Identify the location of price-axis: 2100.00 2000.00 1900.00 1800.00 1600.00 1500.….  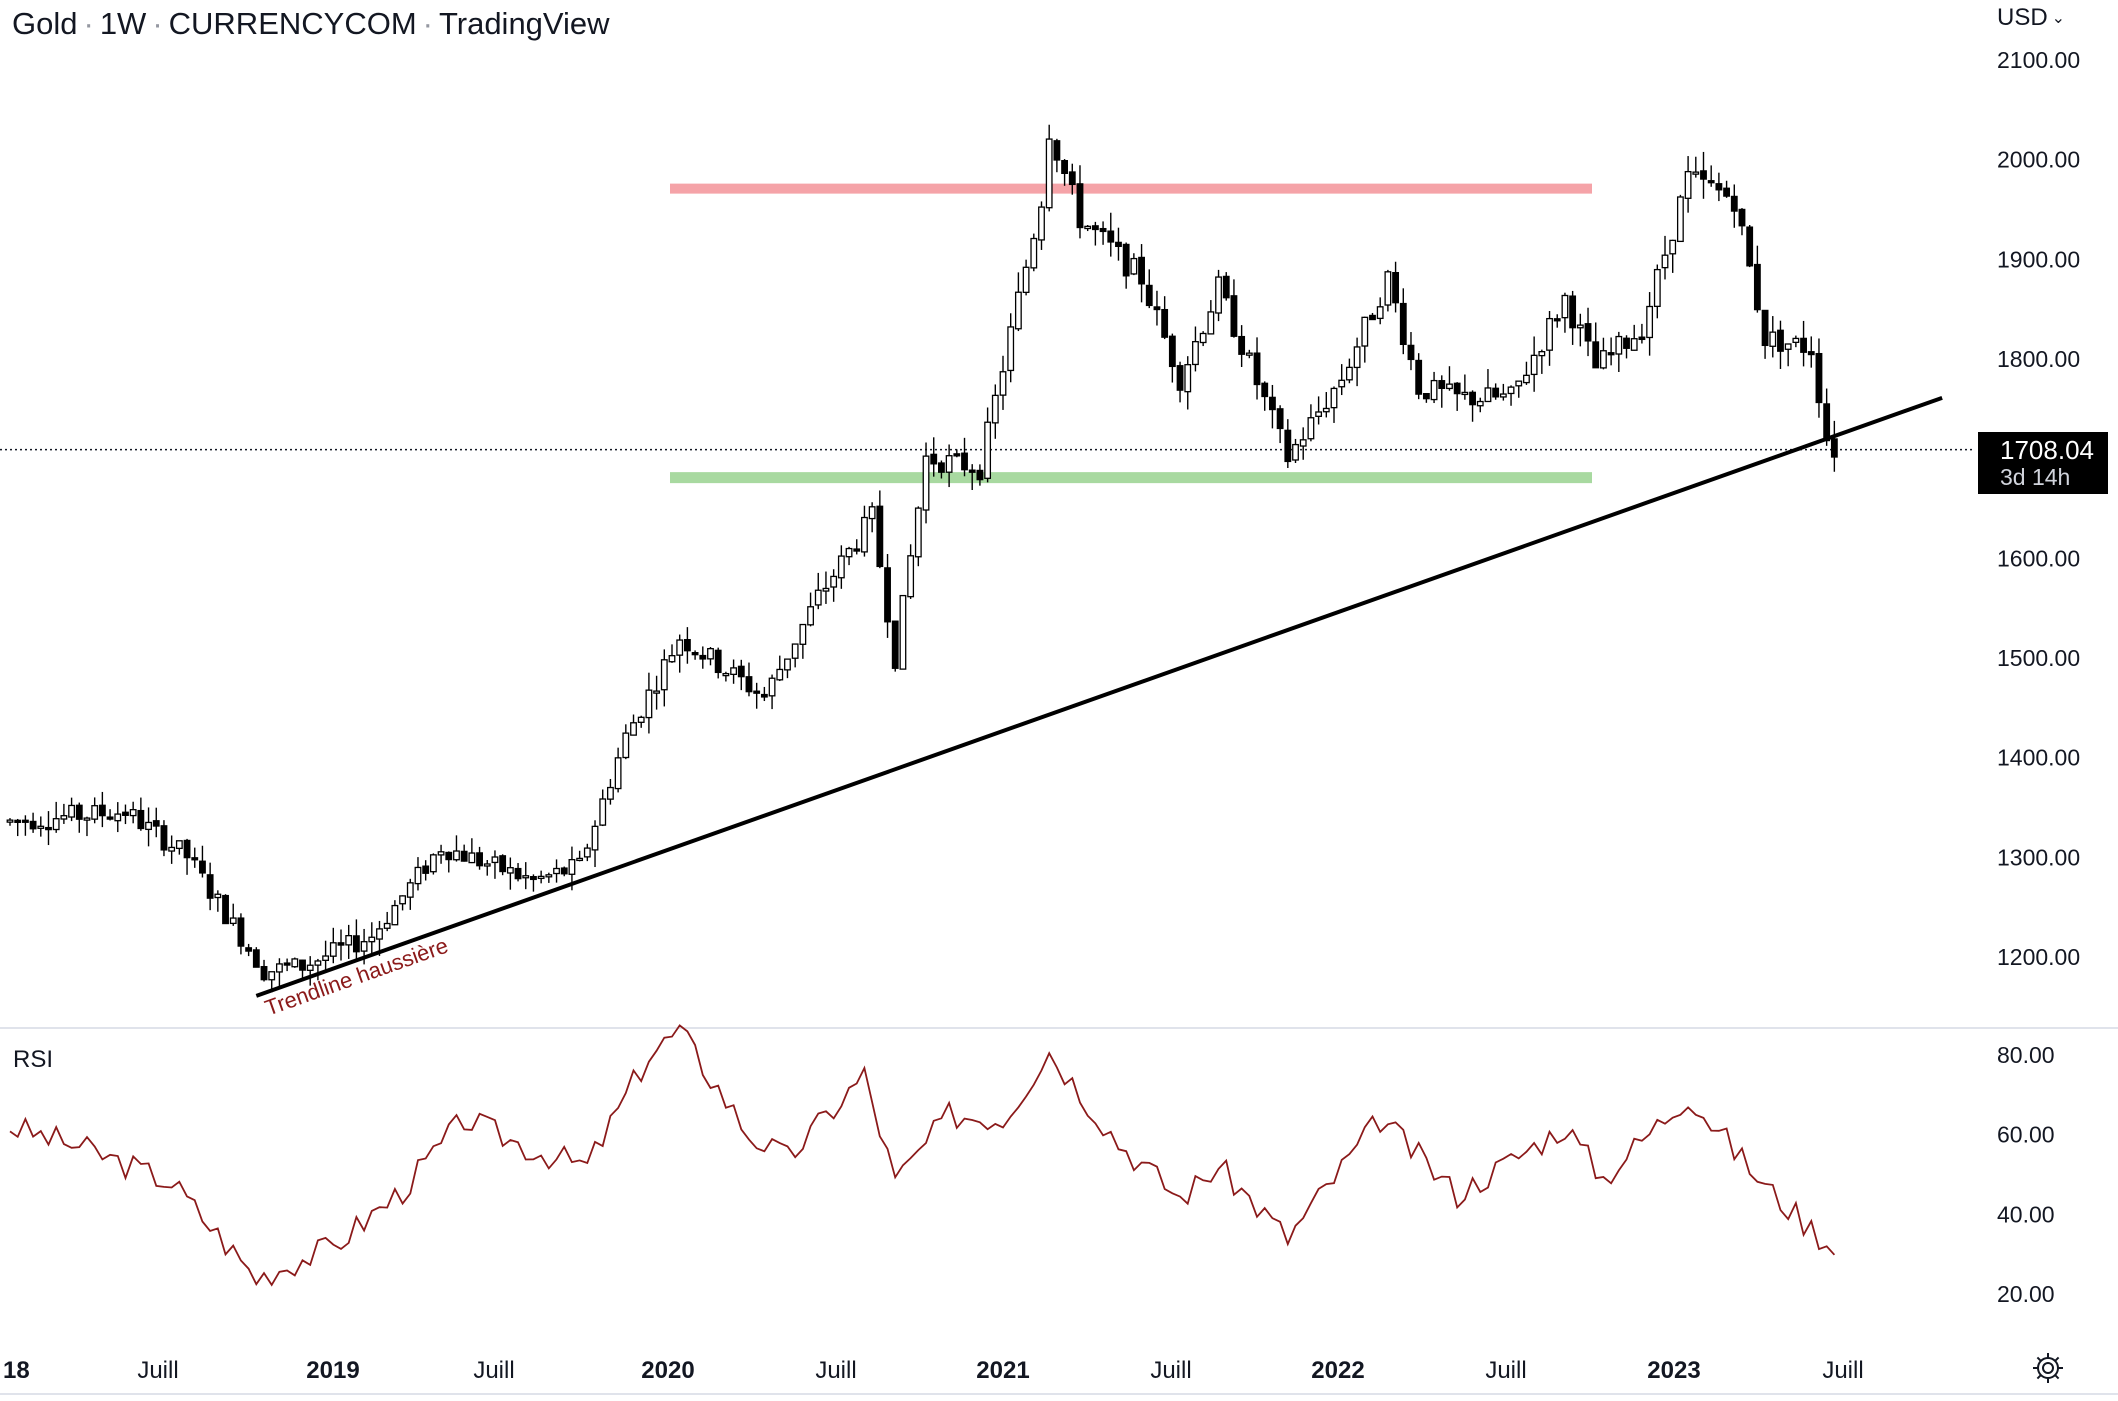
(2038, 508).